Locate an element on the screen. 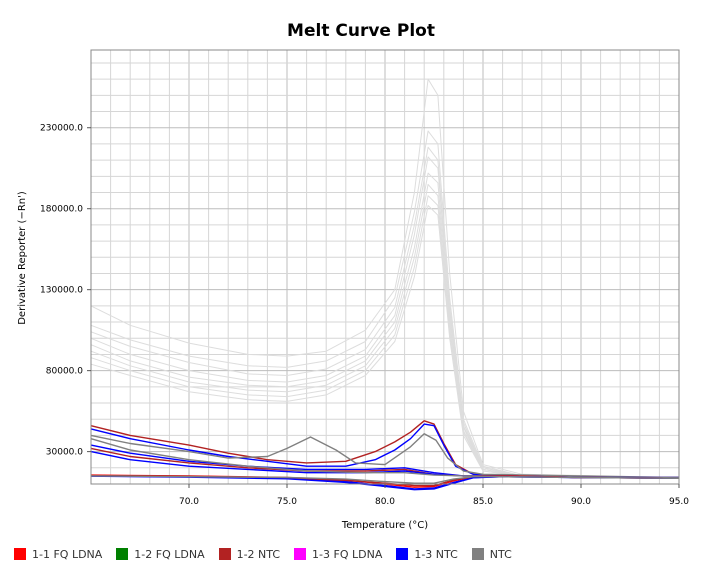 The image size is (708, 577). legend-label: NTC is located at coordinates (500, 554).